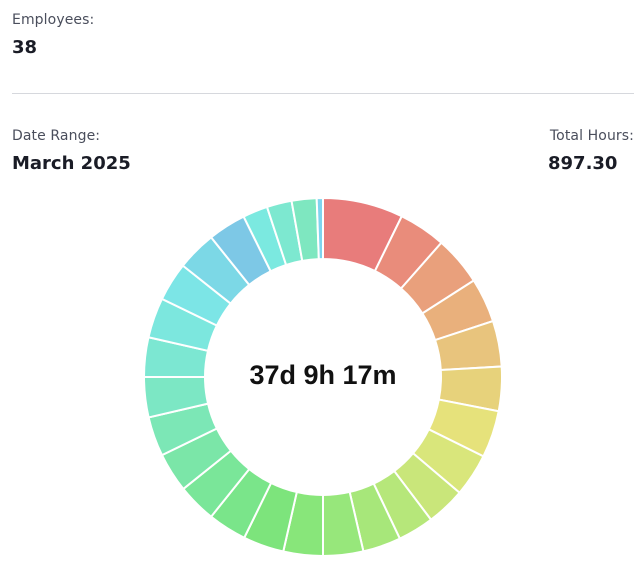 This screenshot has height=562, width=642. Describe the element at coordinates (56, 136) in the screenshot. I see `date-range-label: Date Range:` at that location.